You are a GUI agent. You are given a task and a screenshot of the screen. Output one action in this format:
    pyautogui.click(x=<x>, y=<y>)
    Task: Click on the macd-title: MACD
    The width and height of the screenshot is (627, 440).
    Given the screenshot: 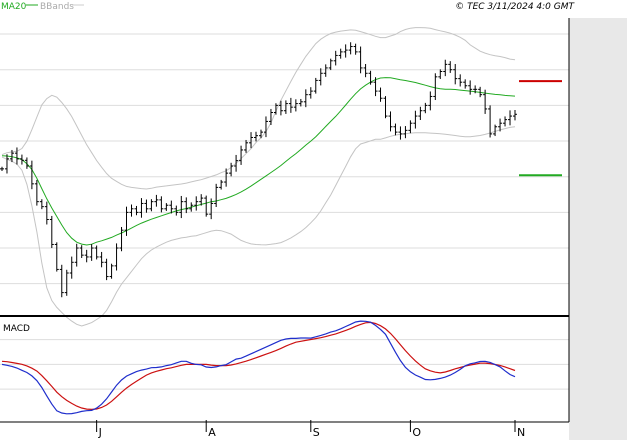 What is the action you would take?
    pyautogui.click(x=16, y=329)
    